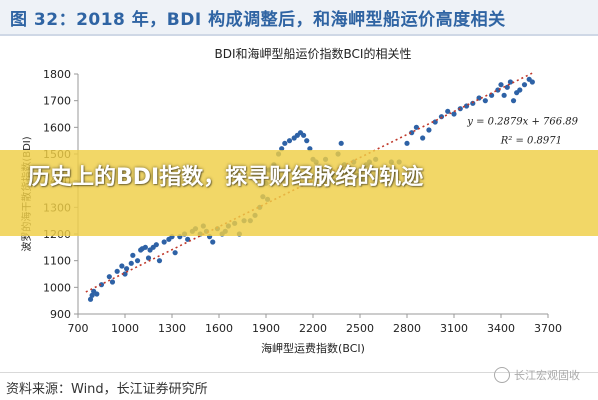  I want to click on x-tick-label: 3100, so click(454, 328).